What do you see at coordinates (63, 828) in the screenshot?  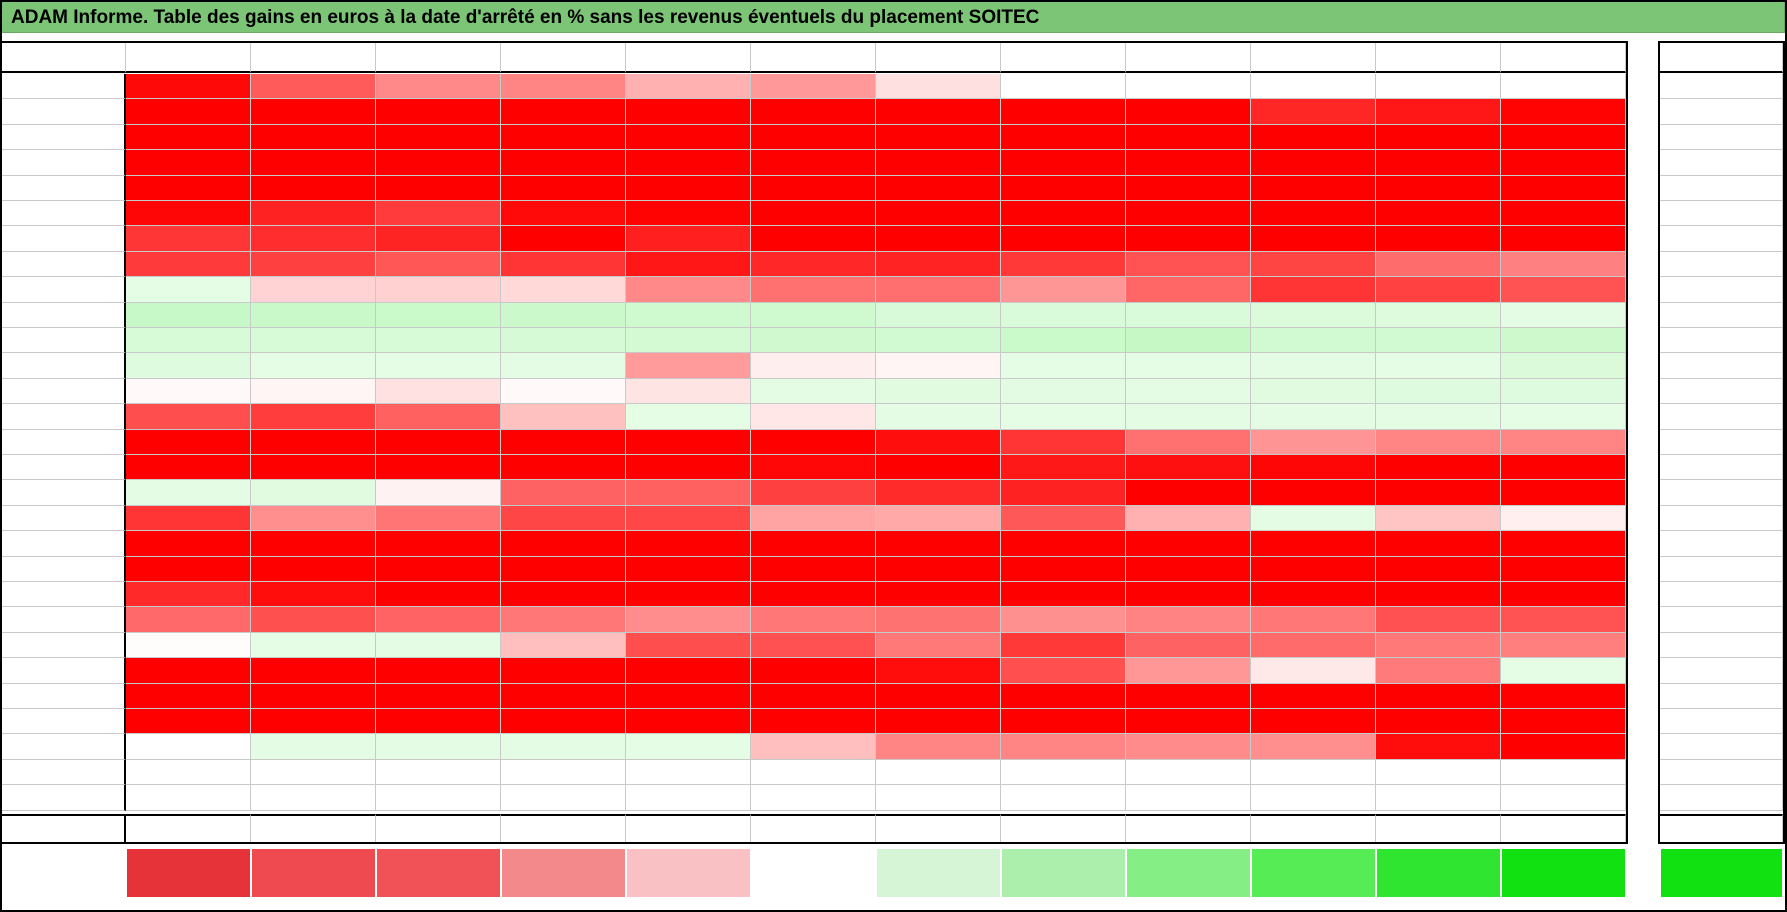 I see `summary-label` at bounding box center [63, 828].